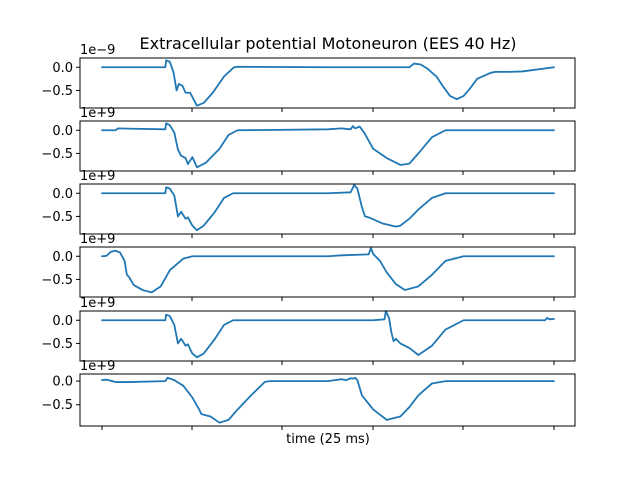  I want to click on subplot-3: 0.0 −0.5 1e+9, so click(308, 203).